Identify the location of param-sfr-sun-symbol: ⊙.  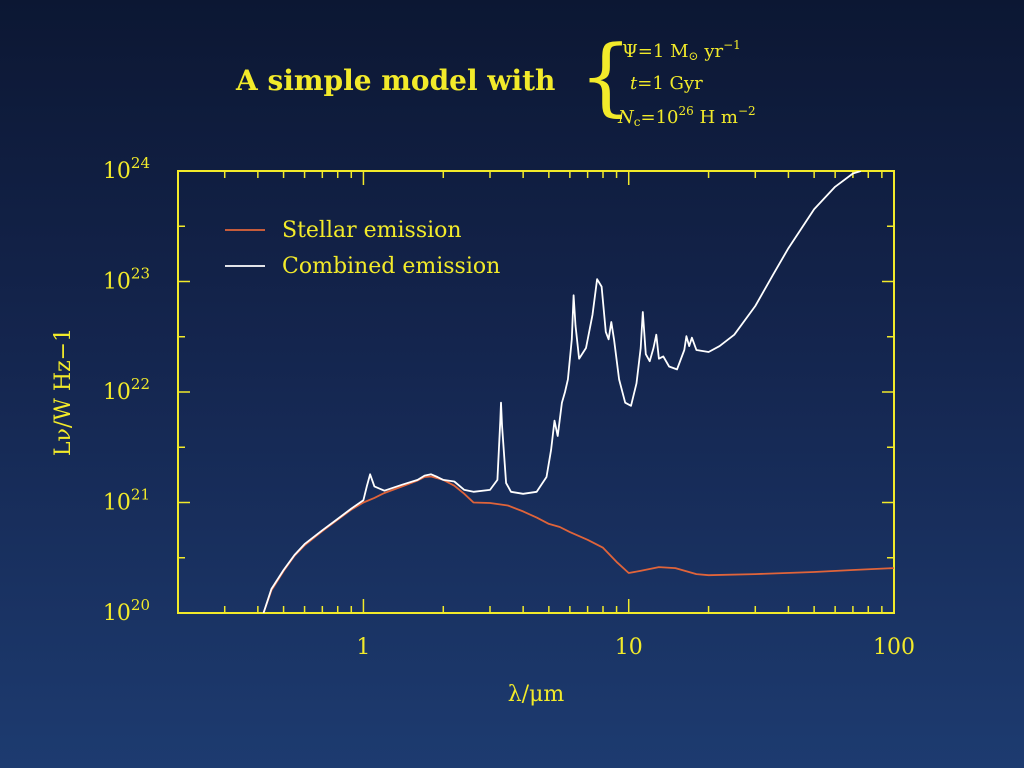
(693, 56).